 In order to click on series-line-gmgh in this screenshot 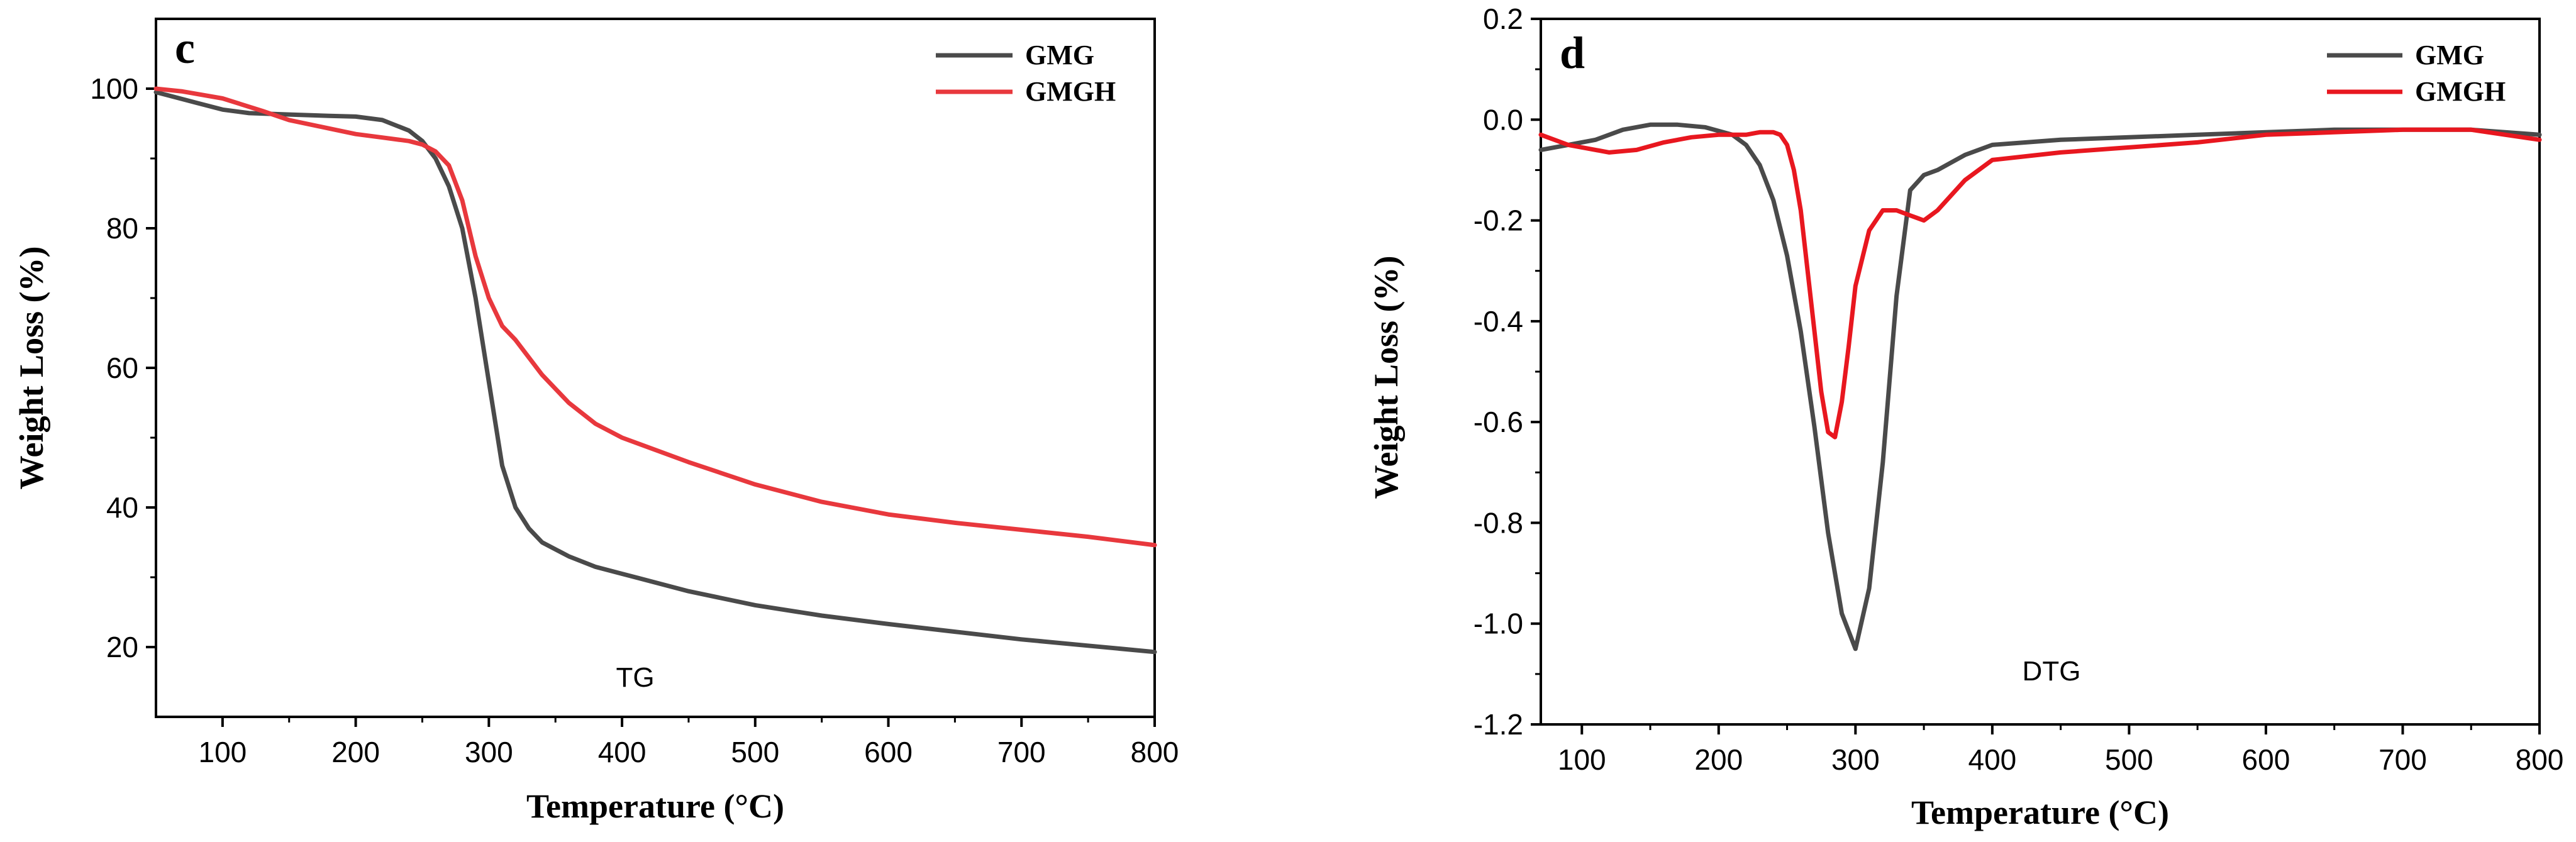, I will do `click(2040, 283)`.